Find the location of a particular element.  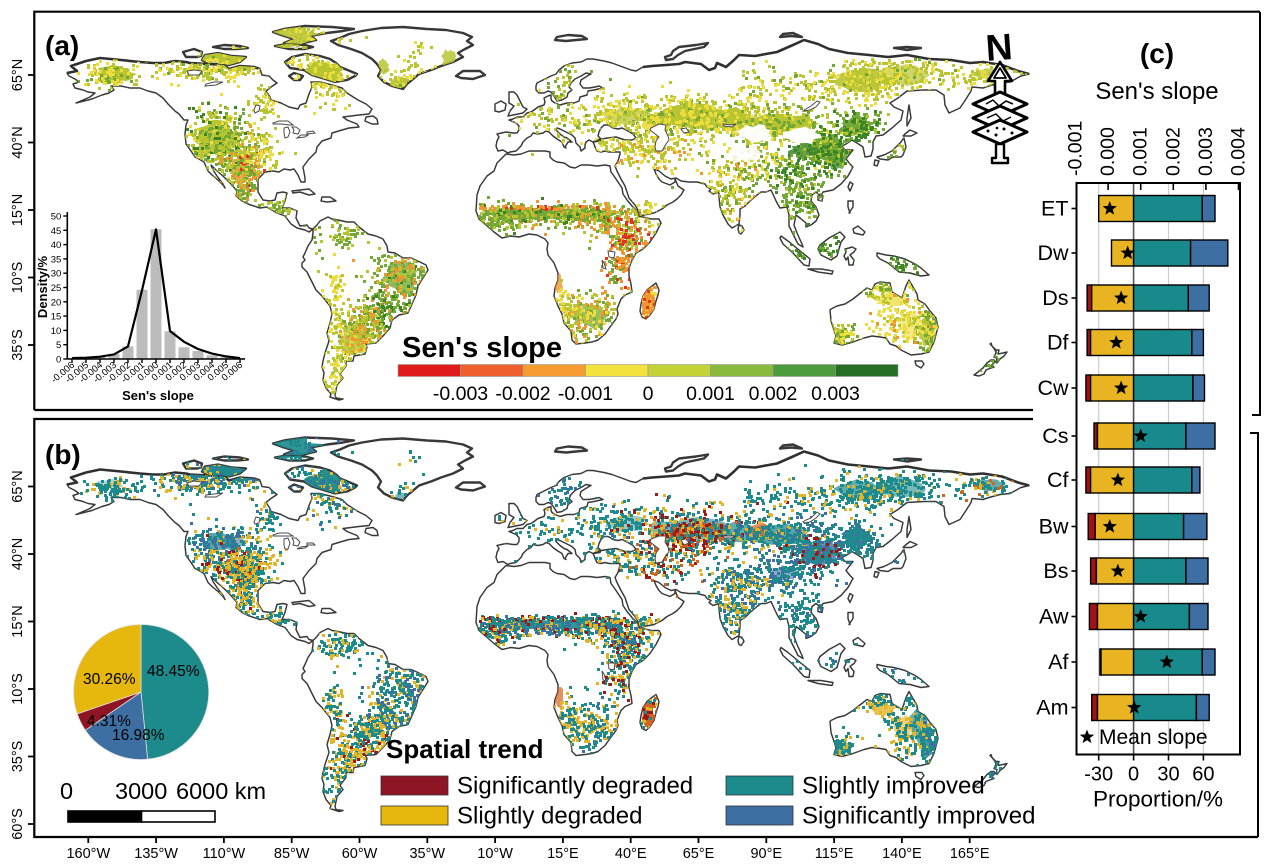

svg-text: 135°W is located at coordinates (156, 854).